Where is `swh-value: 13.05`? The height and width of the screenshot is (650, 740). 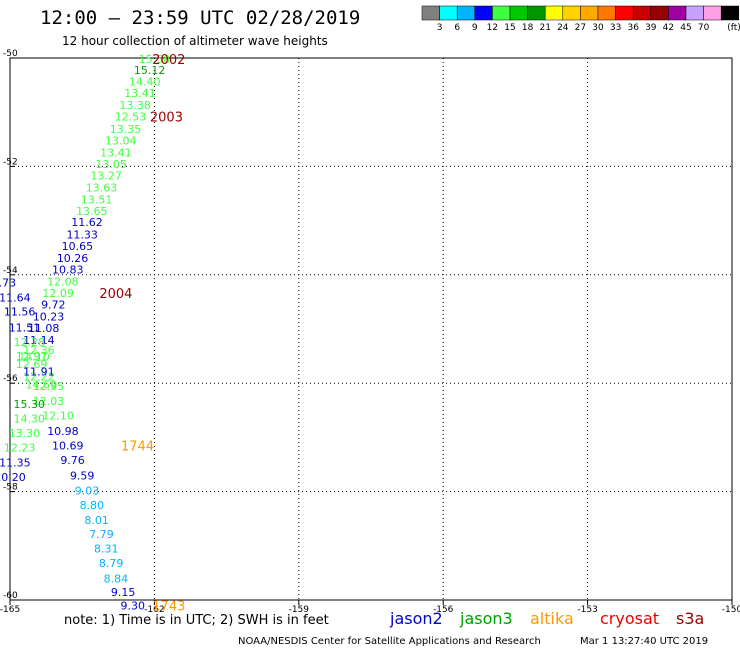 swh-value: 13.05 is located at coordinates (111, 164).